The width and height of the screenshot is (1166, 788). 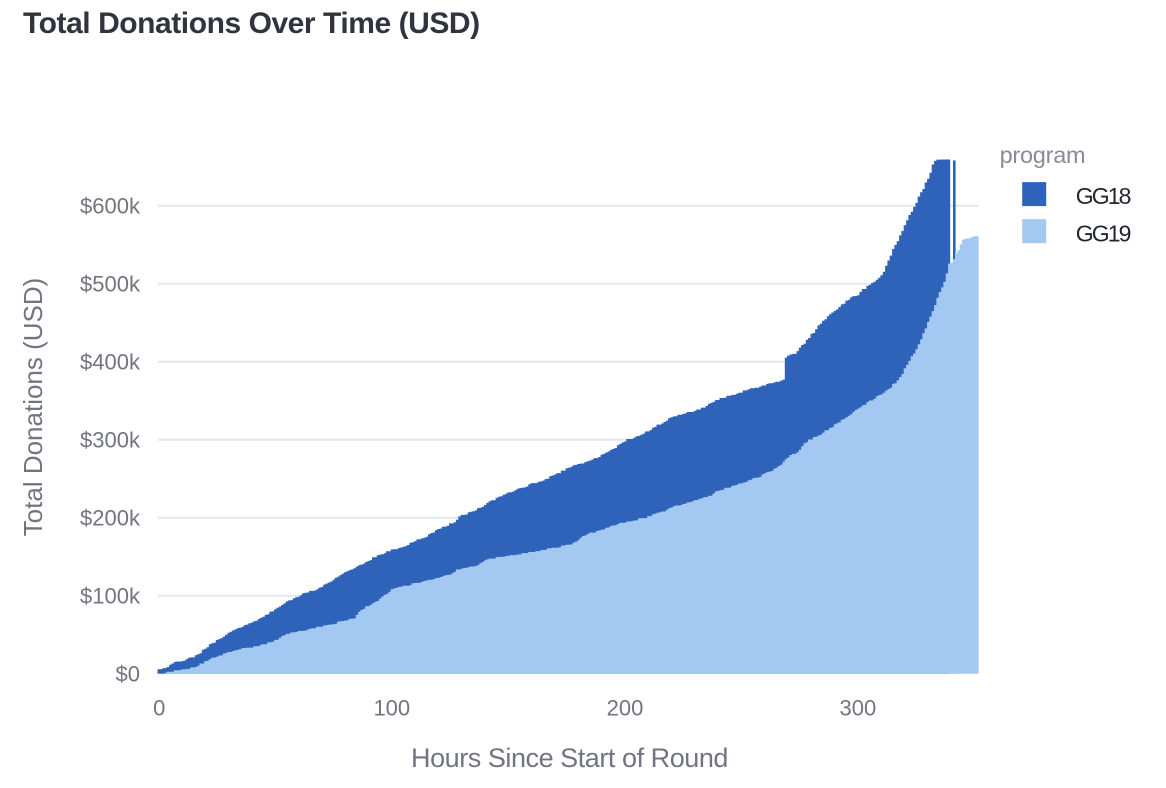 What do you see at coordinates (1103, 233) in the screenshot?
I see `svg-text: GG19` at bounding box center [1103, 233].